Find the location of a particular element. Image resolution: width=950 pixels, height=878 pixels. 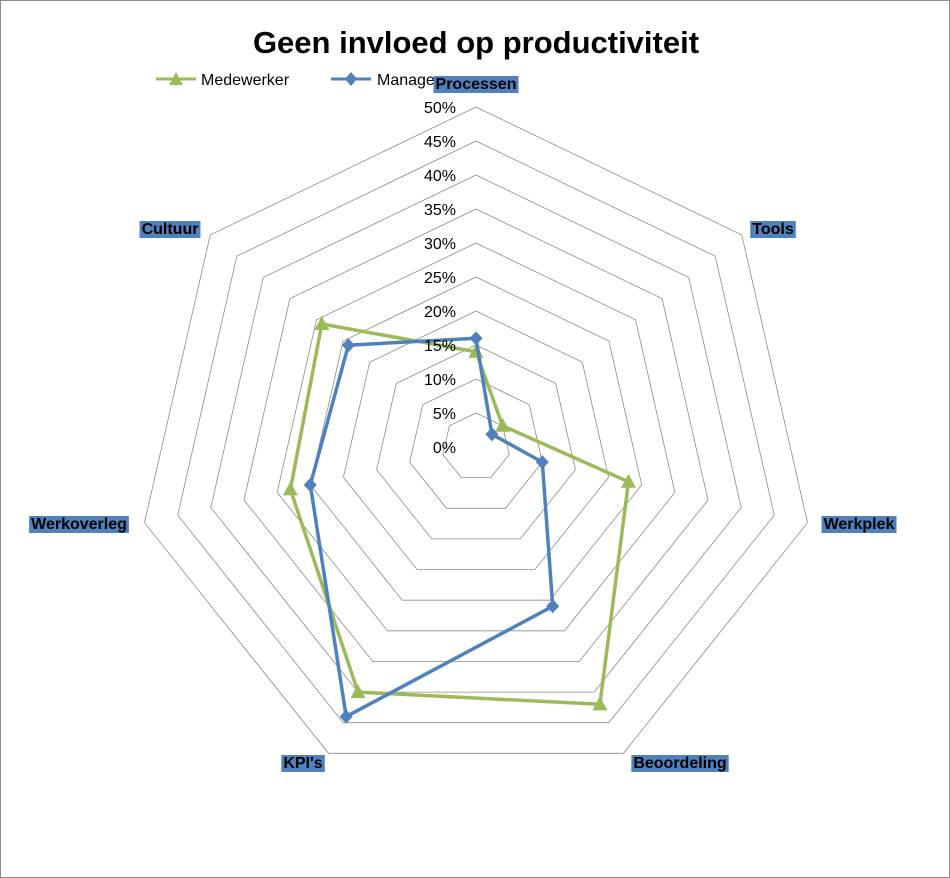

legend-label-manager: Manager is located at coordinates (409, 80).